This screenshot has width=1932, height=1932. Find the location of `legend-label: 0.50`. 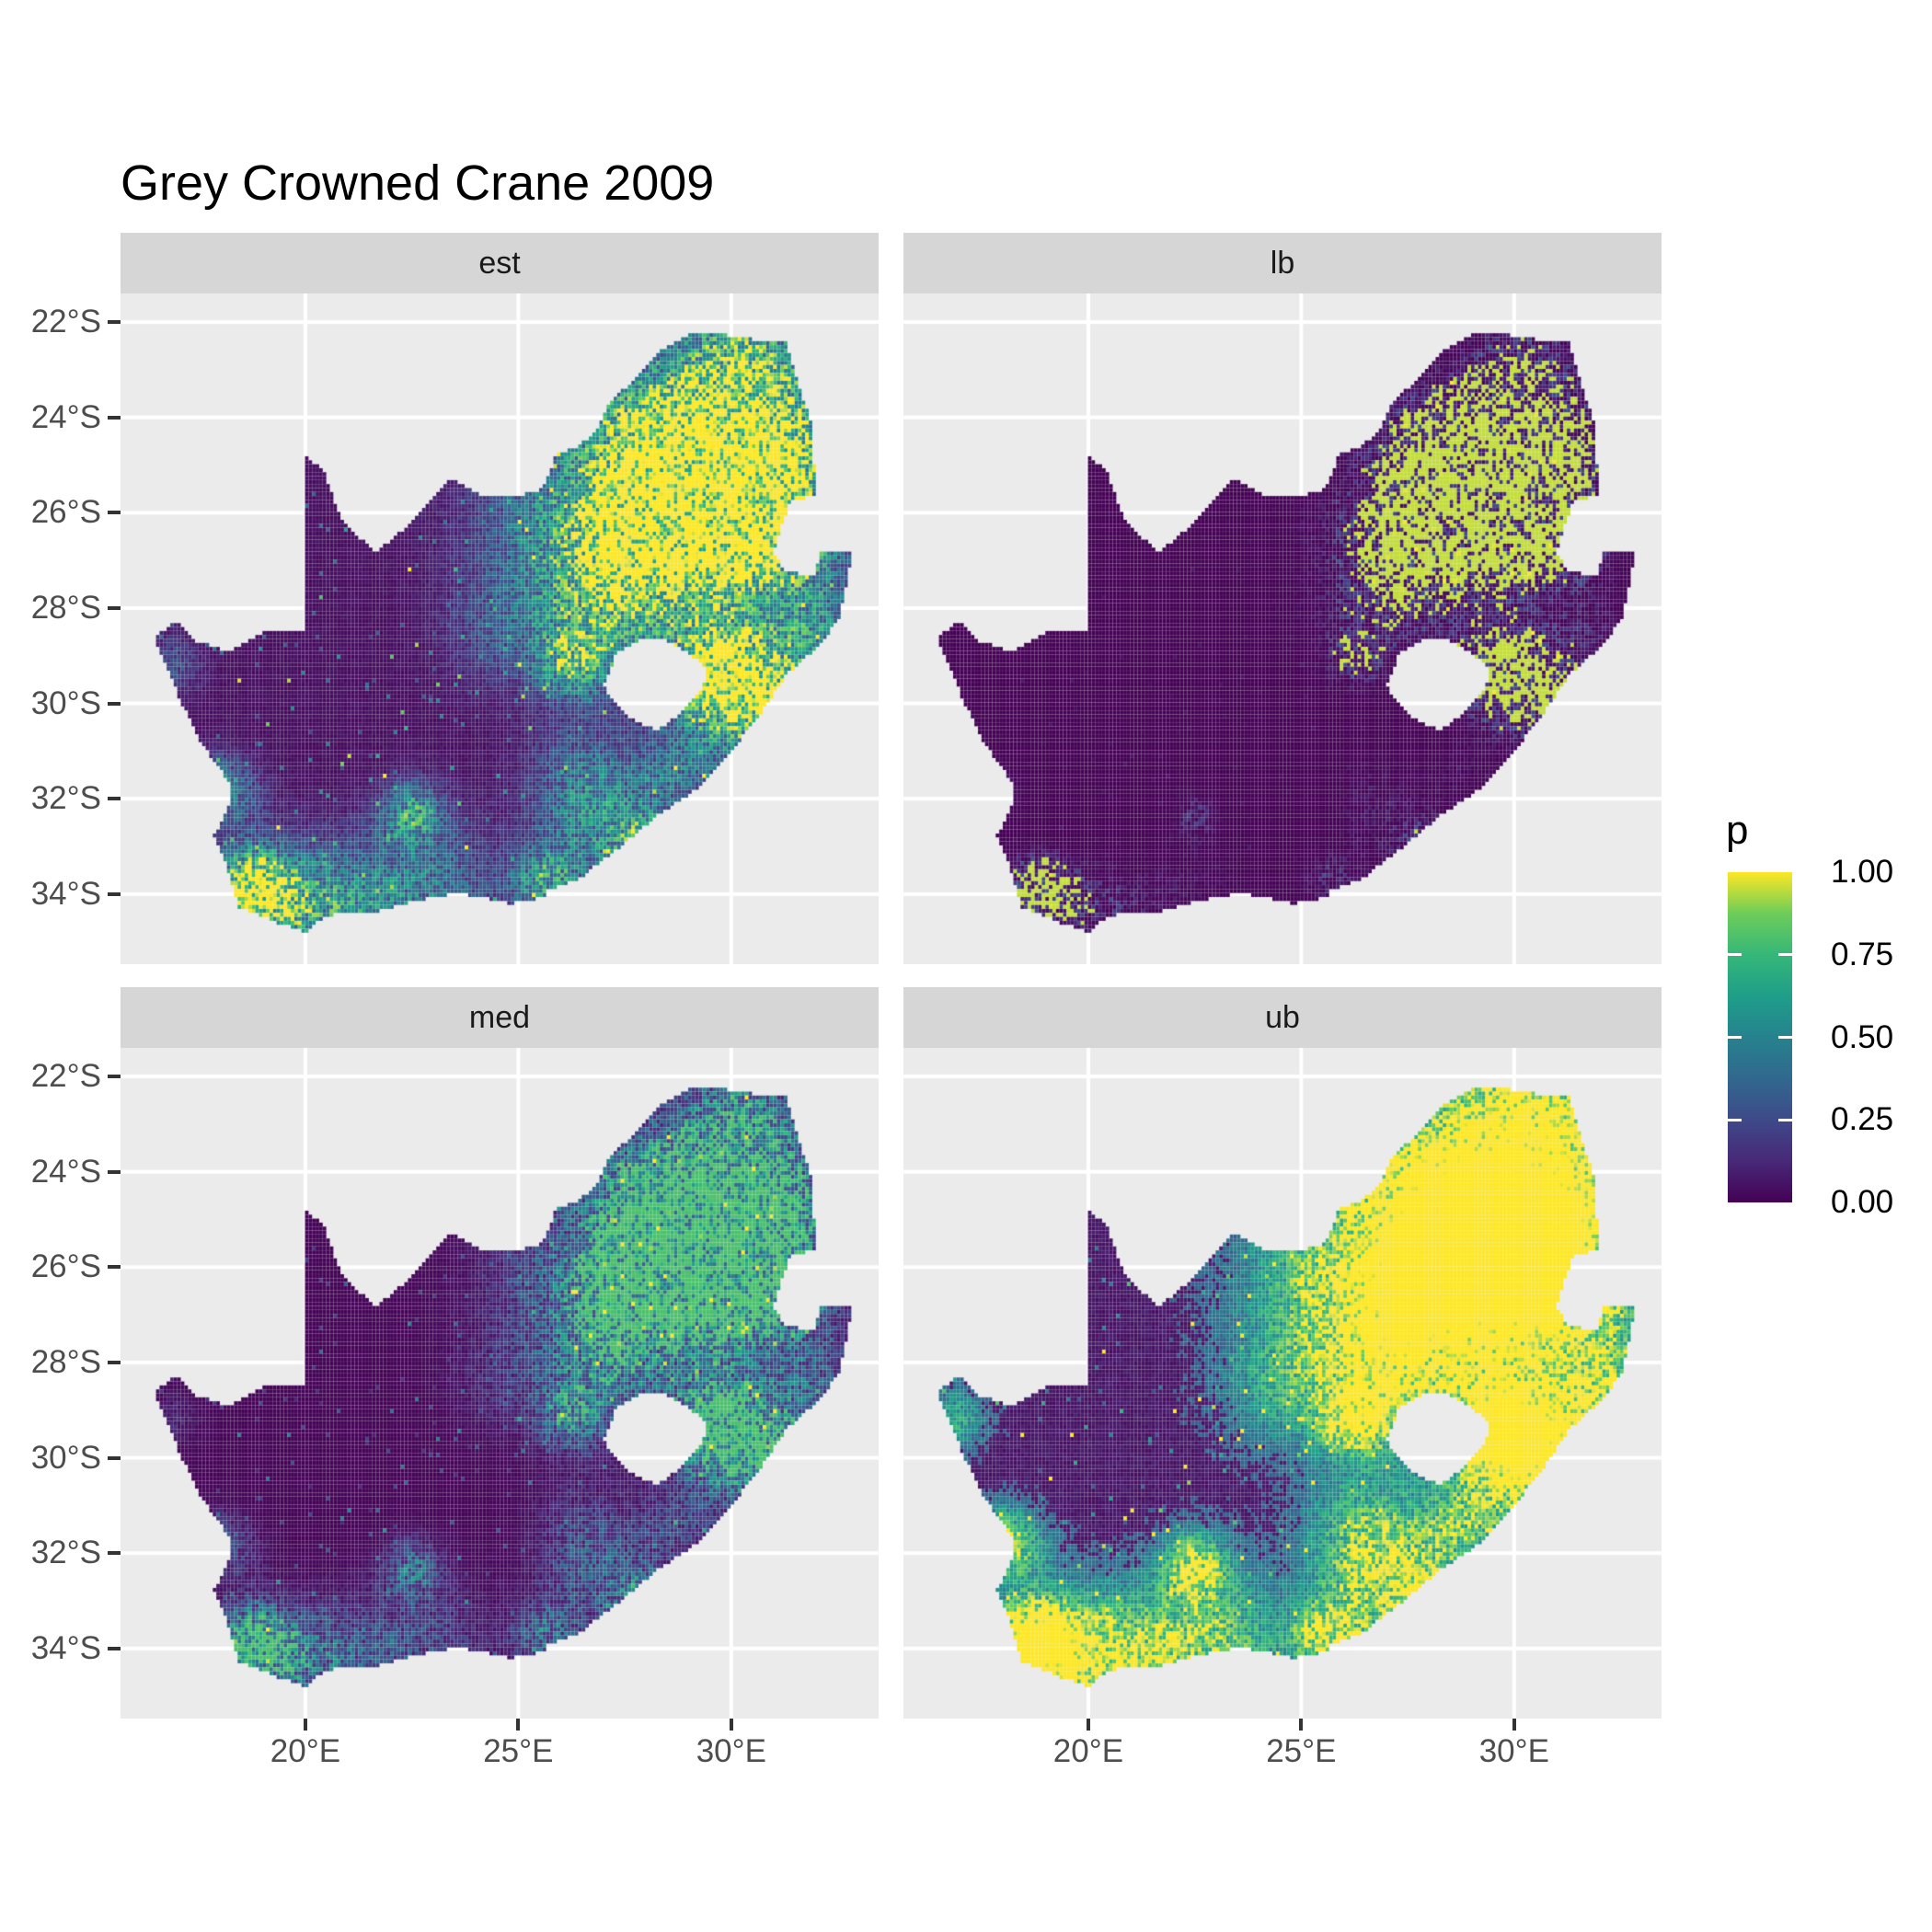

legend-label: 0.50 is located at coordinates (1862, 1036).